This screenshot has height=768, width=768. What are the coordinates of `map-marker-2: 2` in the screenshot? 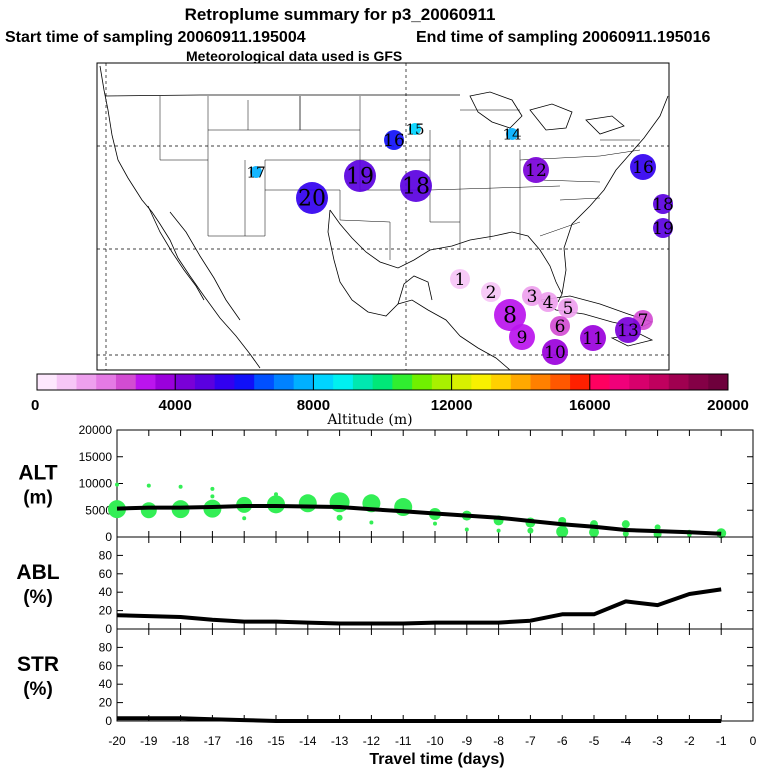 It's located at (491, 292).